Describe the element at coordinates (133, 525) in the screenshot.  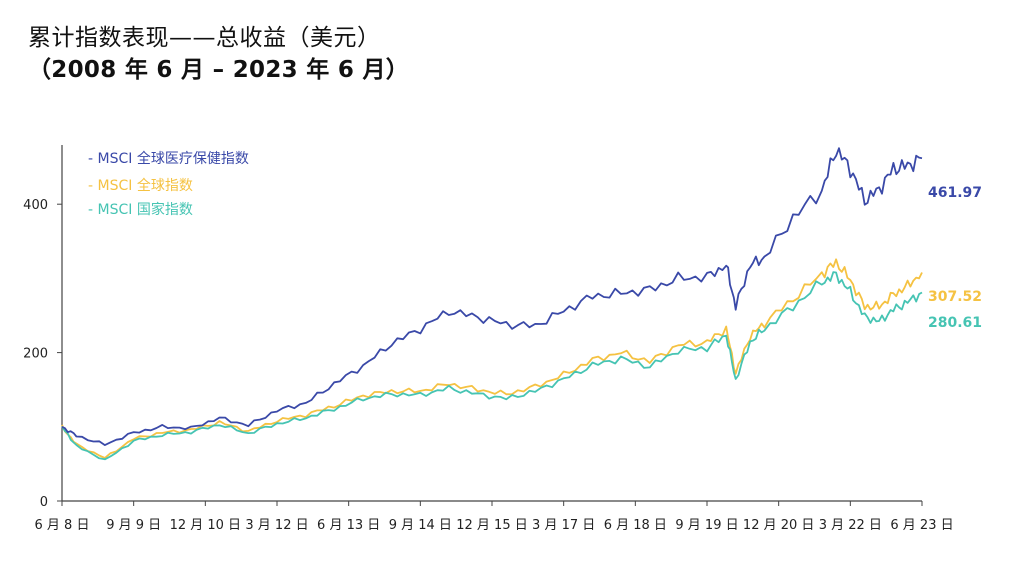
I see `x-tick-label: 9 月 9 日` at that location.